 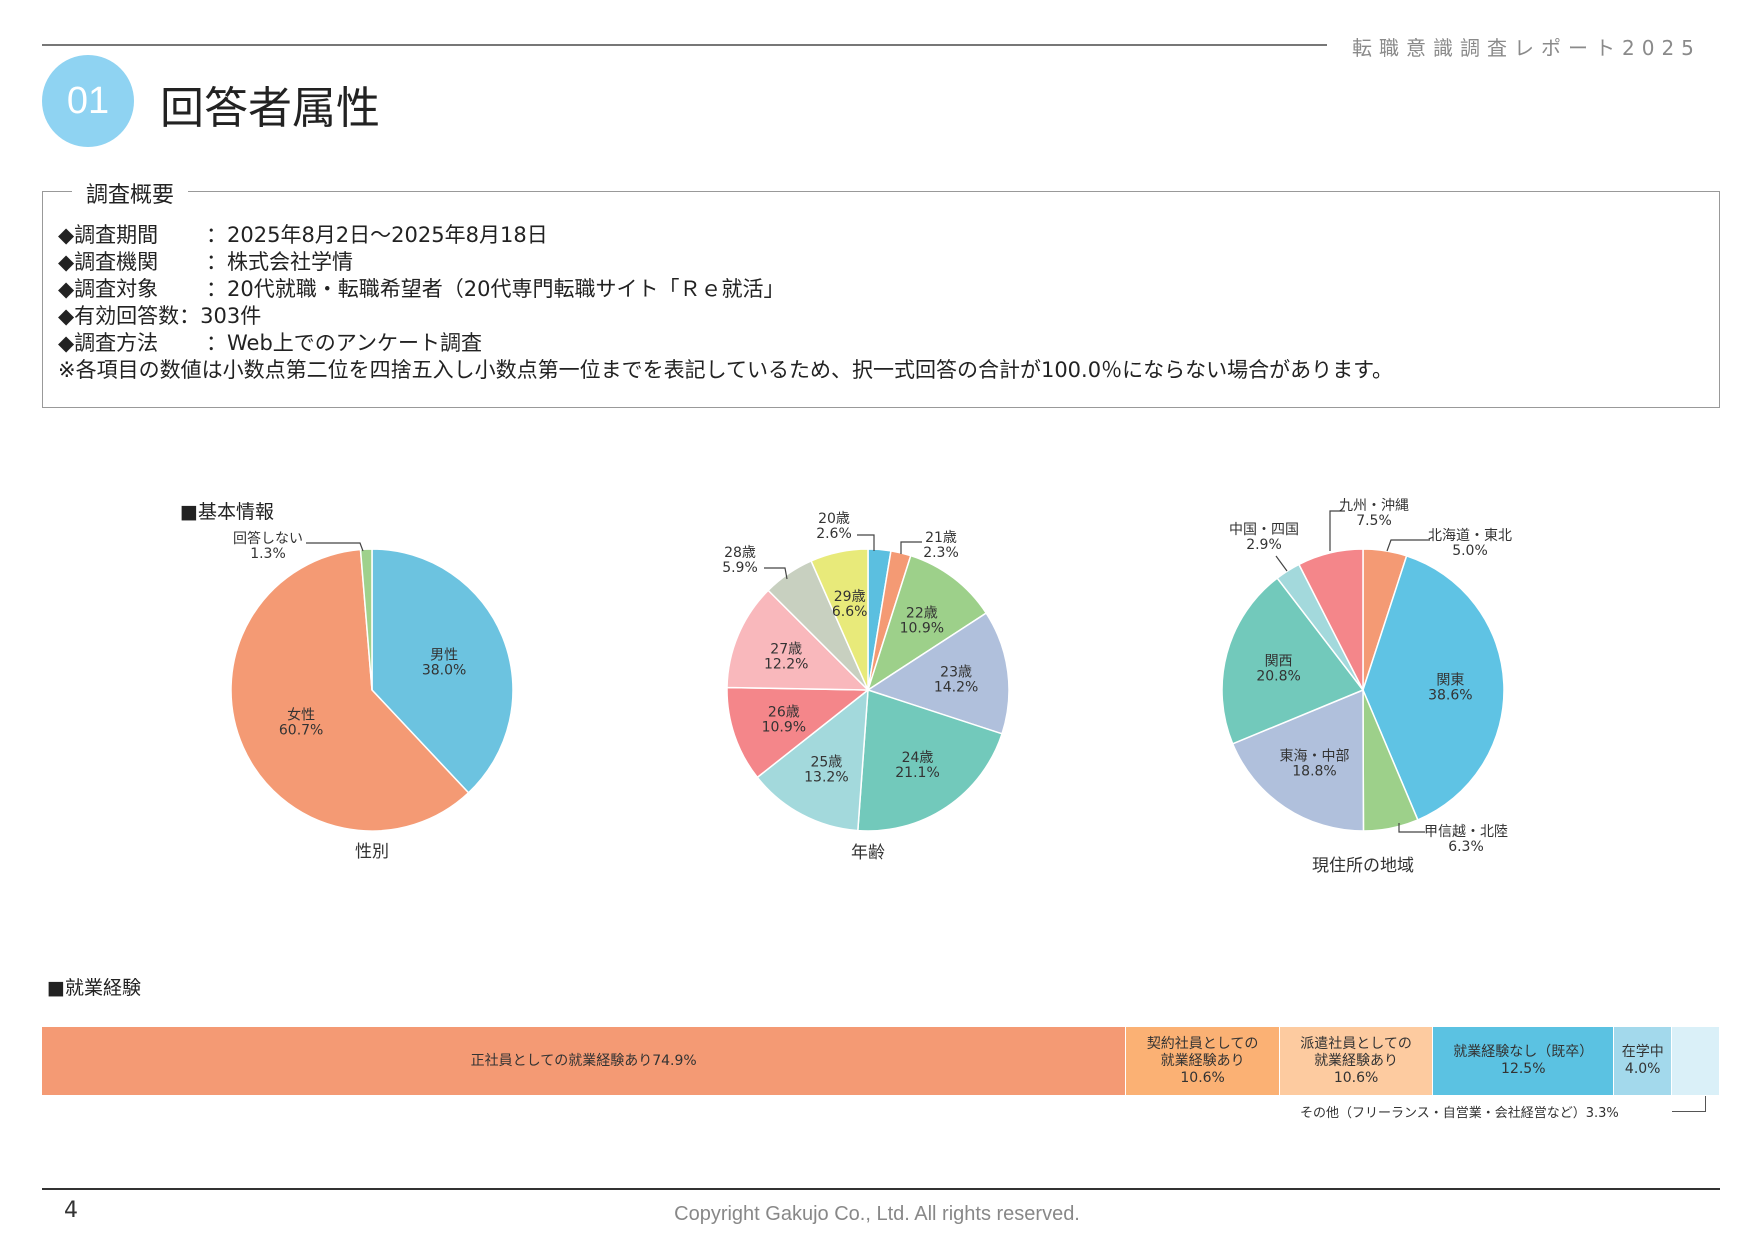 I want to click on slice-label-external: 21歳 2.3%, so click(x=941, y=545).